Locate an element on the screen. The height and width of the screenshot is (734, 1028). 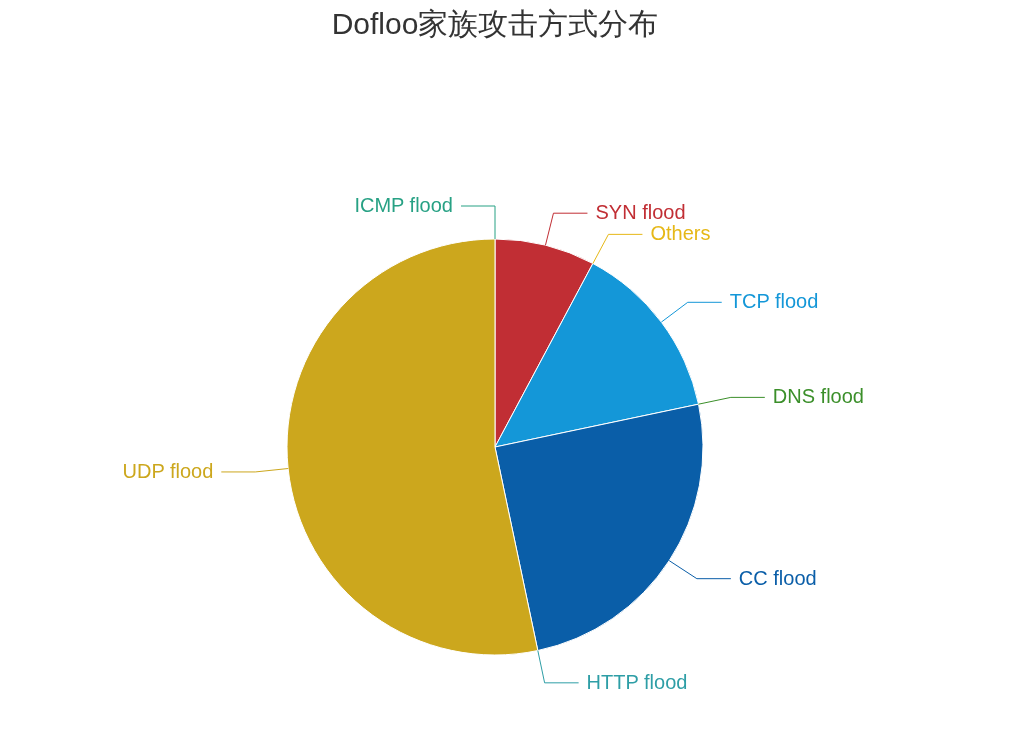
category-label: HTTP flood is located at coordinates (637, 681).